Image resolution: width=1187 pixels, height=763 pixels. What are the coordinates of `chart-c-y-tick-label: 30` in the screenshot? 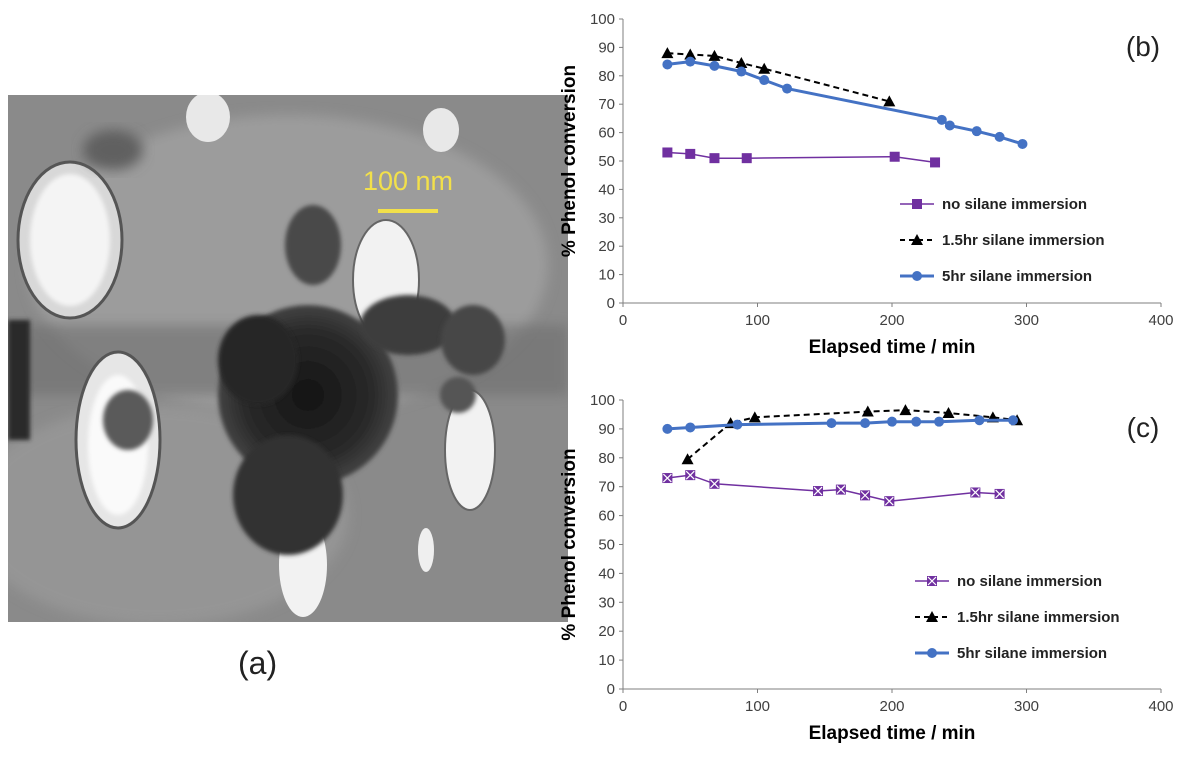 It's located at (606, 602).